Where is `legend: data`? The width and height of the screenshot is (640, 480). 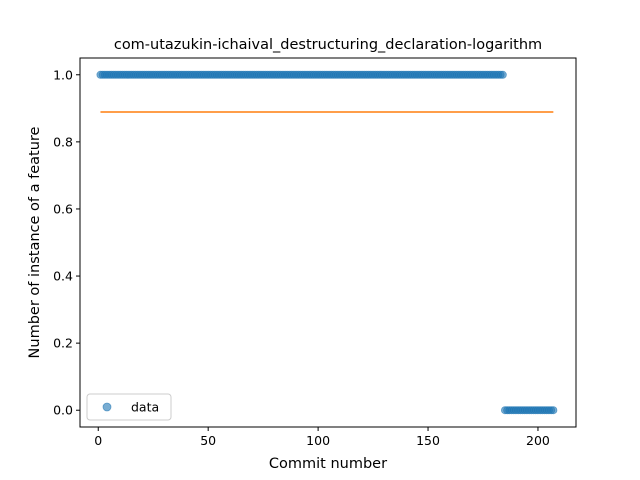 legend: data is located at coordinates (129, 407).